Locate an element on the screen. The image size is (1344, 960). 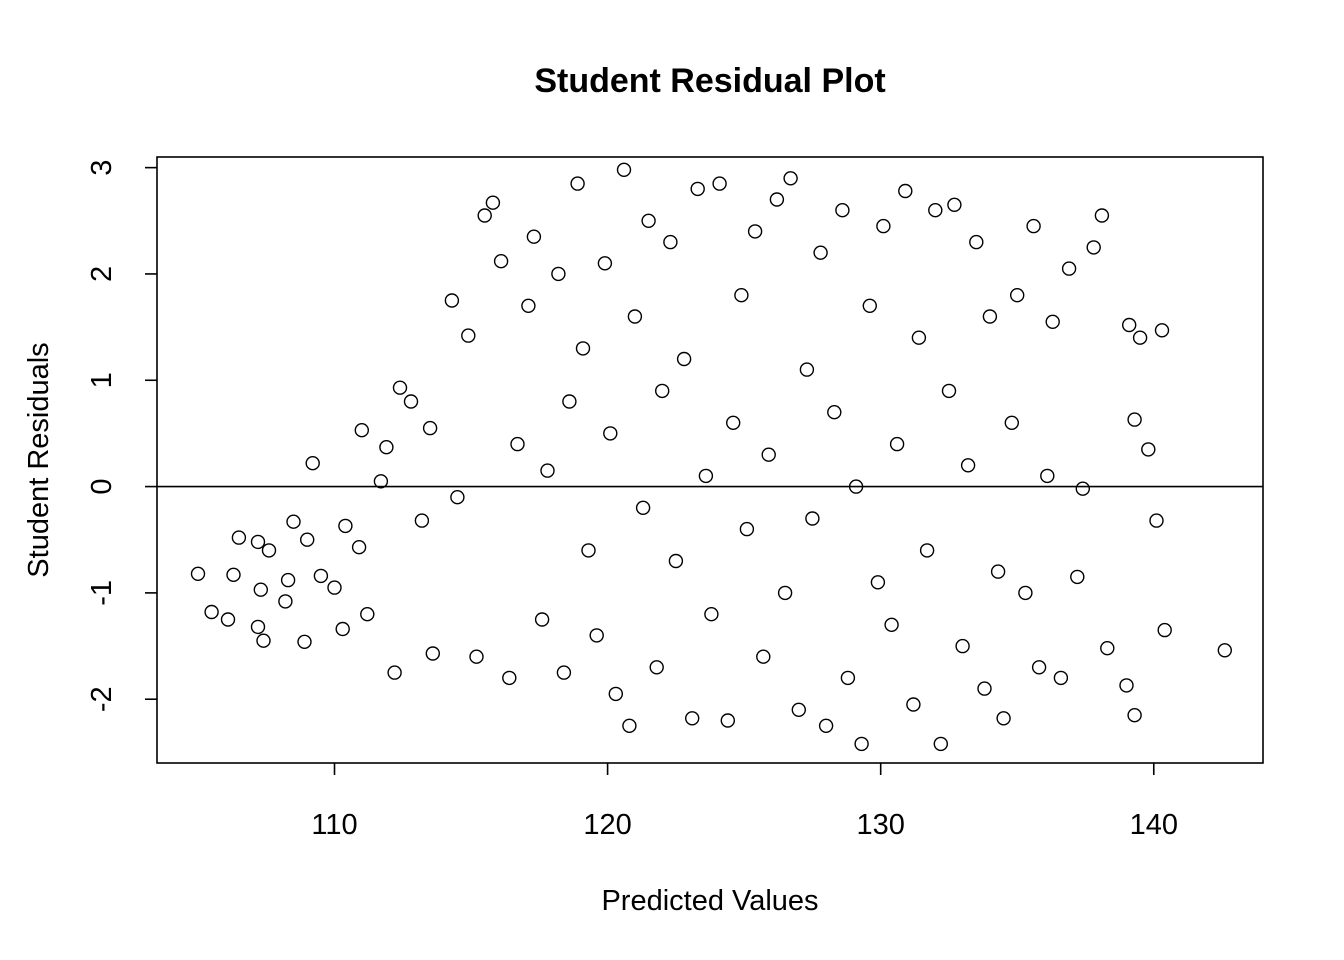
y-tick-label: -2 is located at coordinates (102, 699).